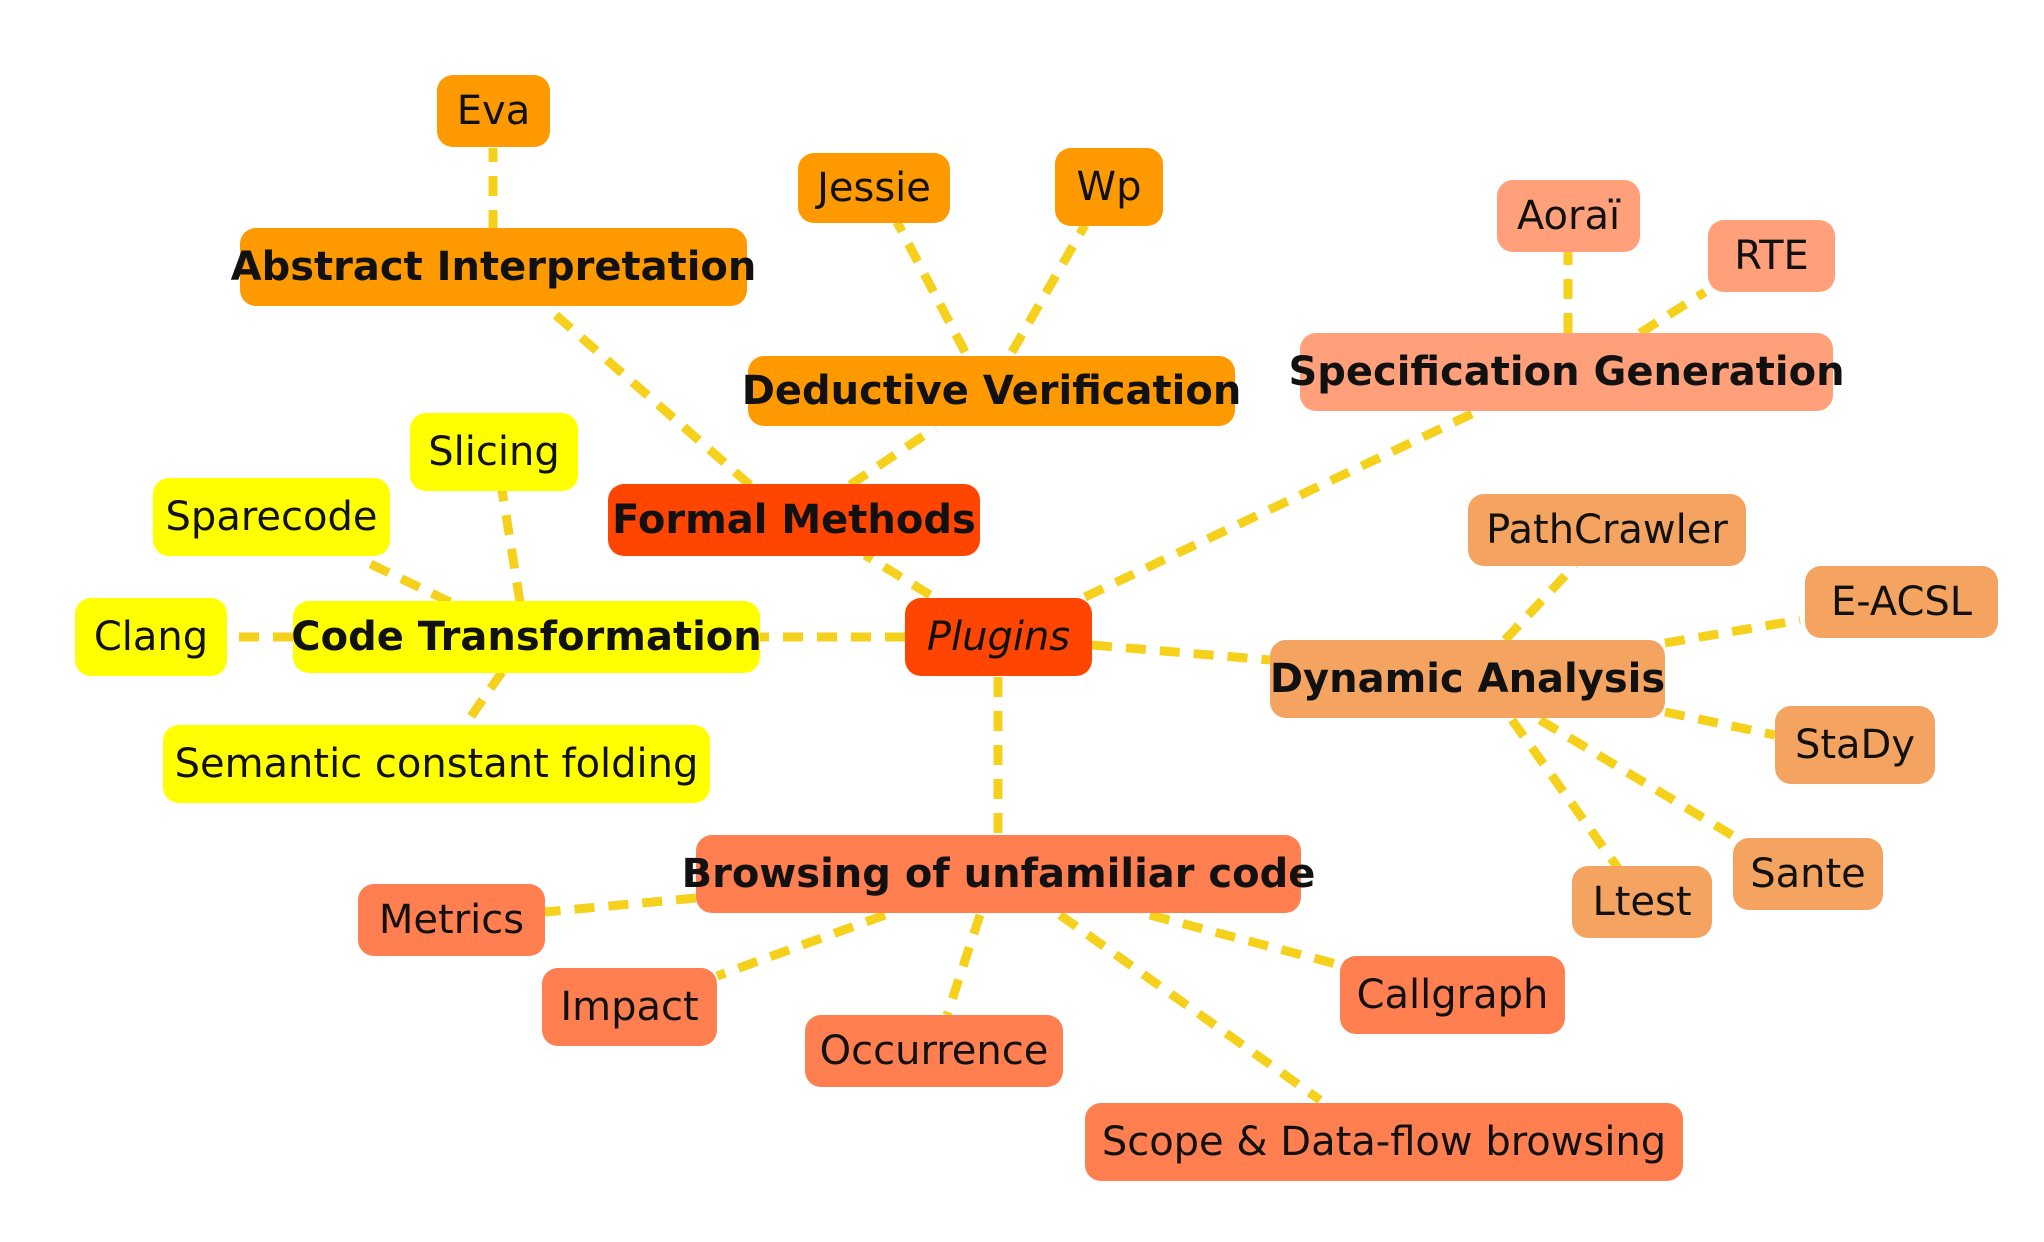 The width and height of the screenshot is (2044, 1242). What do you see at coordinates (1190, 1007) in the screenshot?
I see `edge-browsing-scope-data-flow` at bounding box center [1190, 1007].